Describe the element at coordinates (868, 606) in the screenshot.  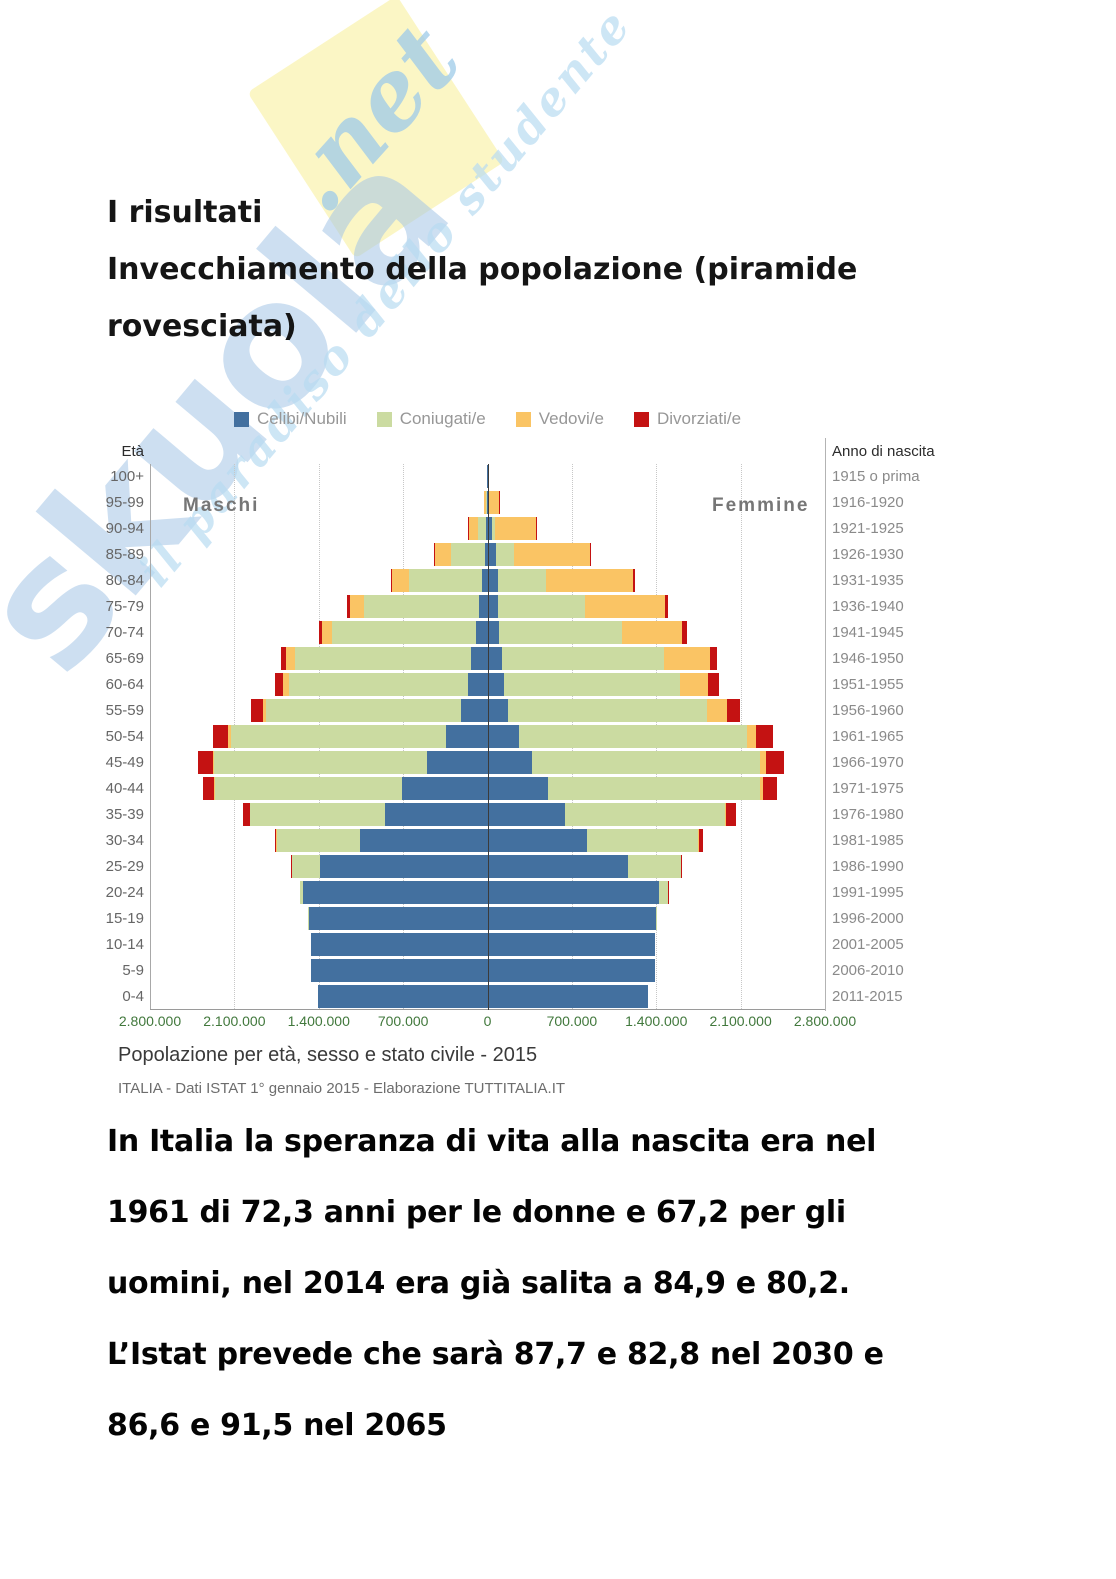
I see `birth-year-label: 1936-1940` at that location.